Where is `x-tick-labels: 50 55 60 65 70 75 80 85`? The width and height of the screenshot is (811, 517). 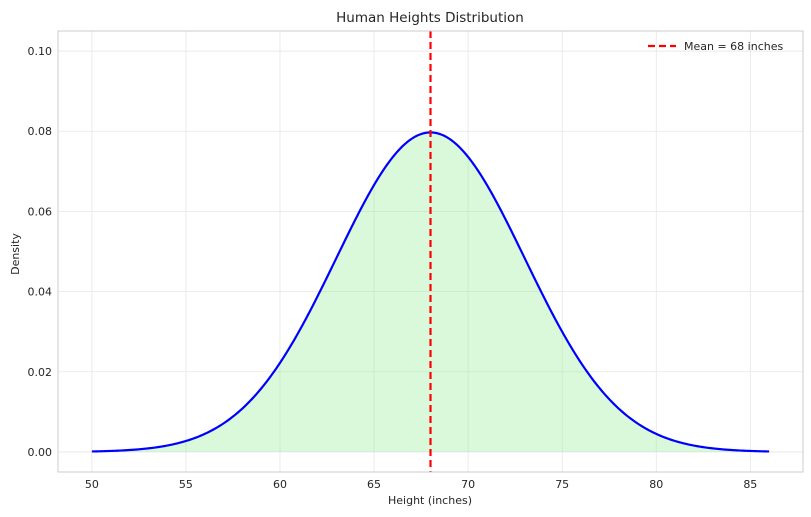
x-tick-labels: 50 55 60 65 70 75 80 85 is located at coordinates (421, 484).